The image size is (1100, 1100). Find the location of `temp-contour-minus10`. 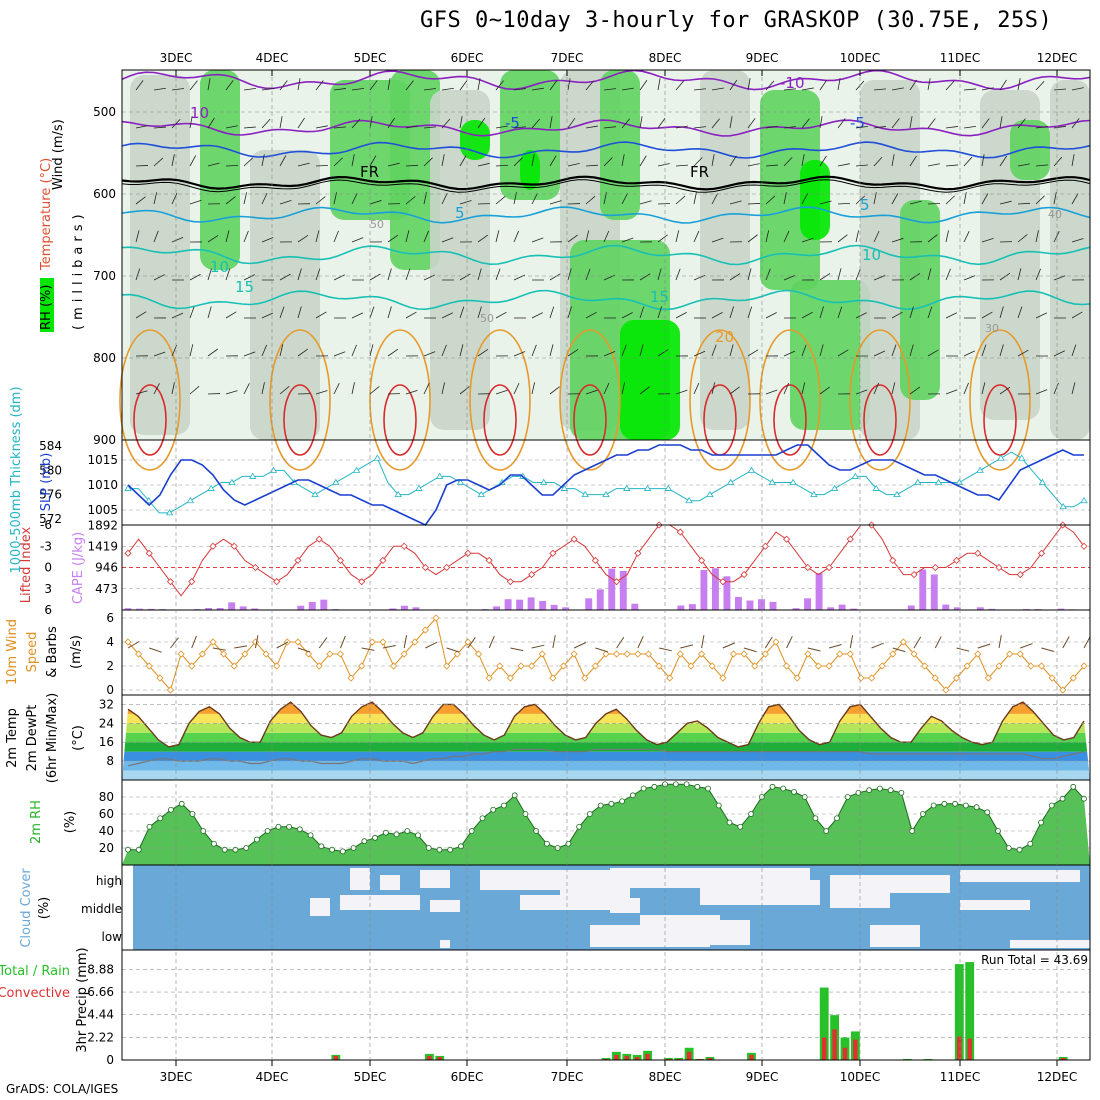

temp-contour-minus10 is located at coordinates (606, 80).